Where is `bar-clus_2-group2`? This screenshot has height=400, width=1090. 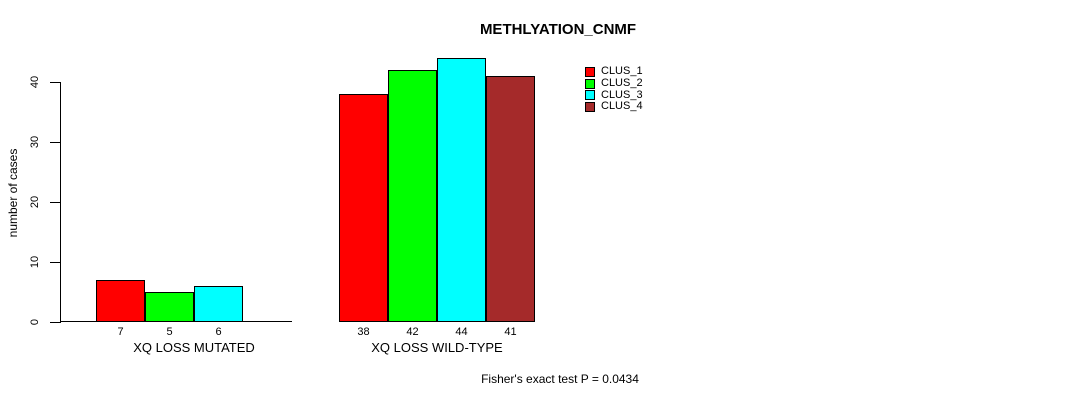 bar-clus_2-group2 is located at coordinates (412, 196).